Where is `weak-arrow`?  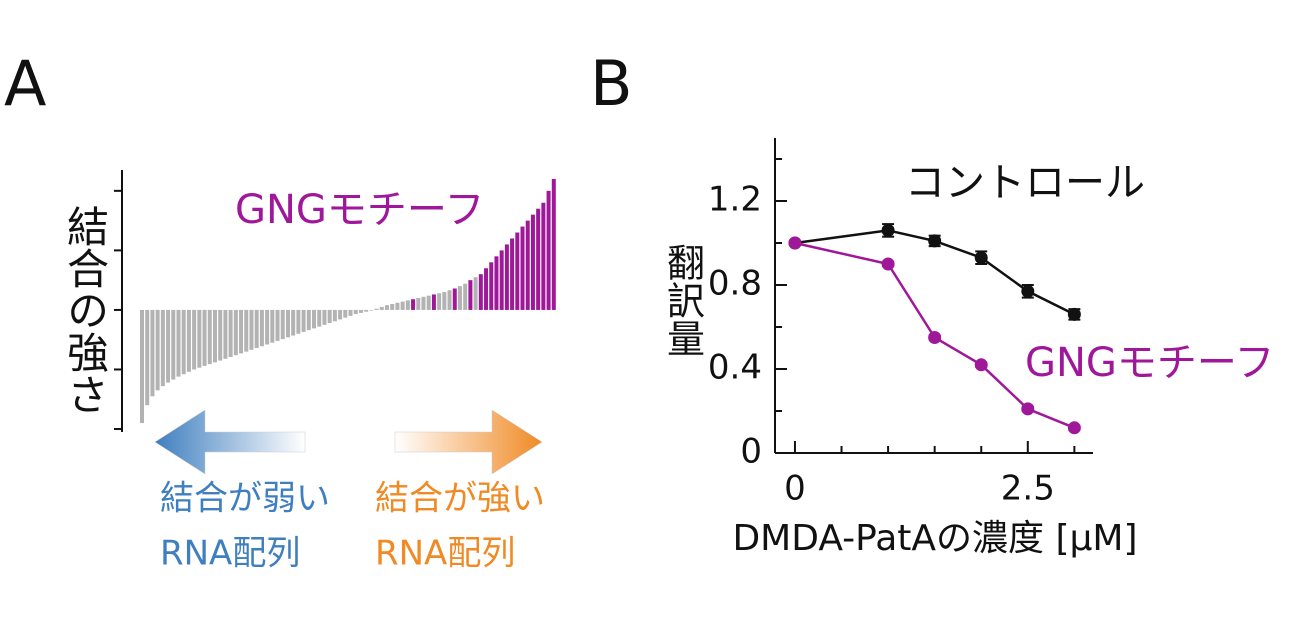
weak-arrow is located at coordinates (230, 442).